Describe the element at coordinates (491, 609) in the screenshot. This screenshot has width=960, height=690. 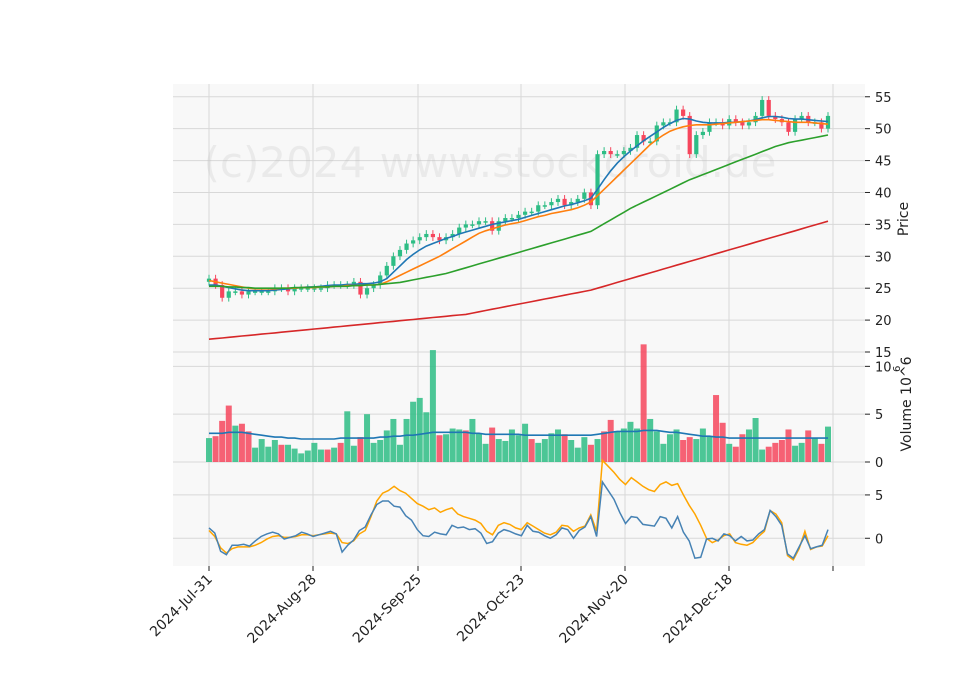
I see `x-tick-label: 2024-Oct-23` at that location.